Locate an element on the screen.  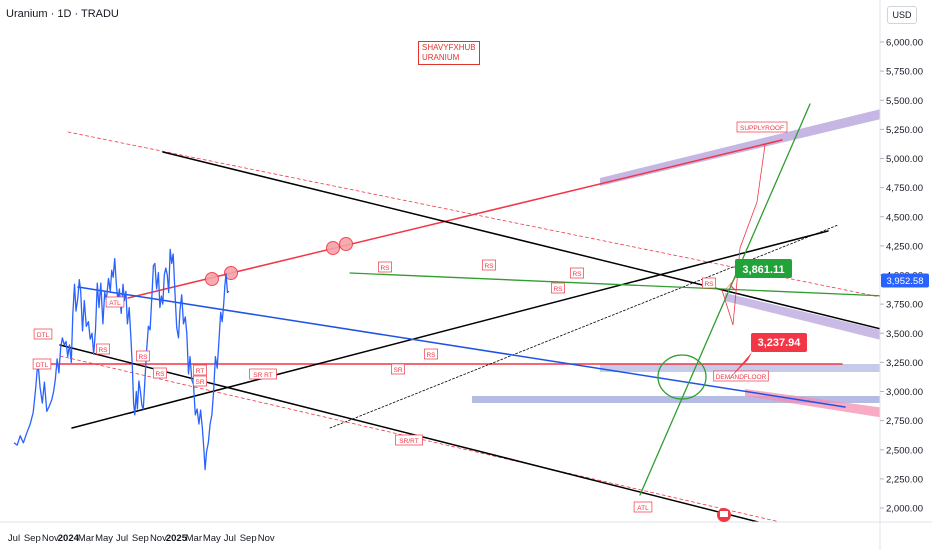
green-label-pointer is located at coordinates (733, 288).